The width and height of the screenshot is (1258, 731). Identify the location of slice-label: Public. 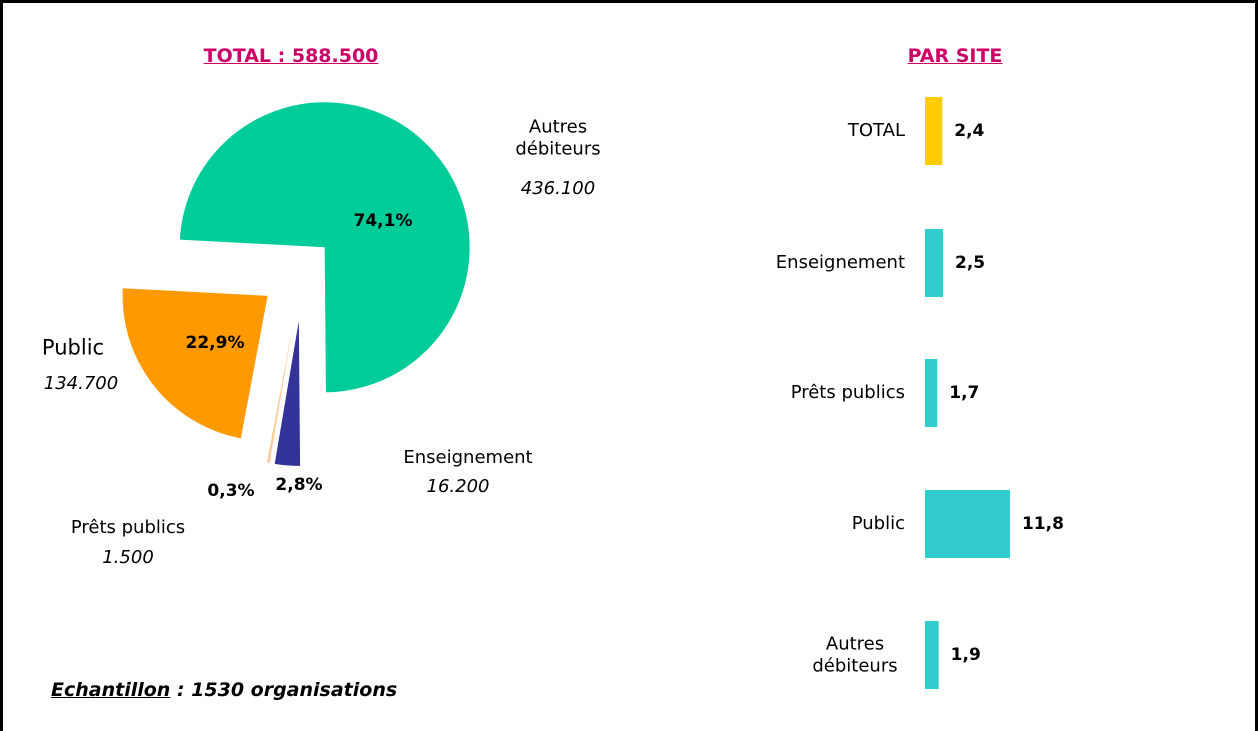
(73, 347).